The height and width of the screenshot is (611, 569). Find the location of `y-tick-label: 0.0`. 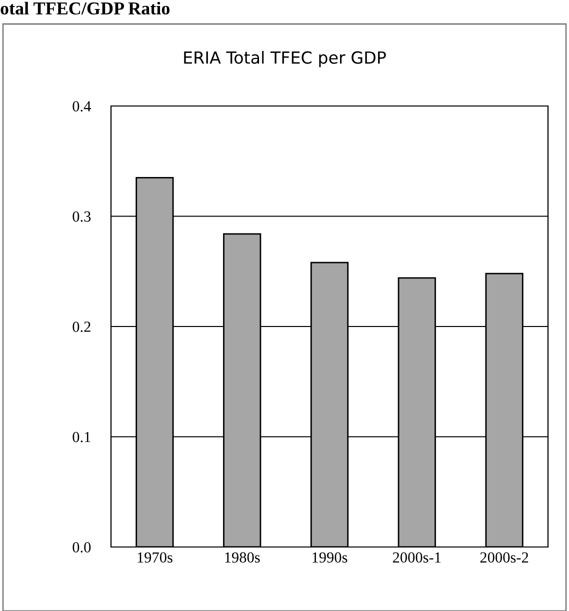

y-tick-label: 0.0 is located at coordinates (81, 547).